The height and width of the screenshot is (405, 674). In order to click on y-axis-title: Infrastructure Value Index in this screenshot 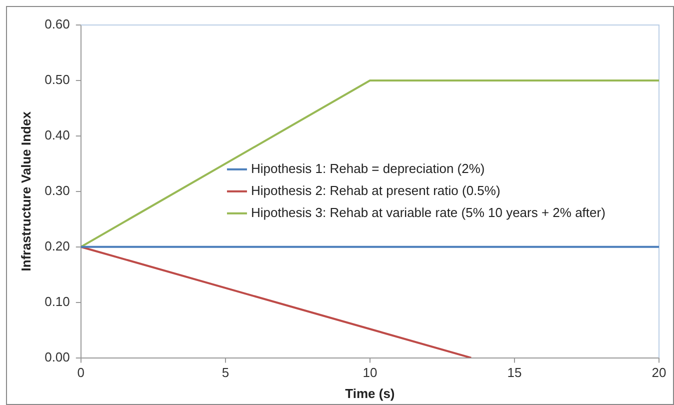, I will do `click(26, 191)`.